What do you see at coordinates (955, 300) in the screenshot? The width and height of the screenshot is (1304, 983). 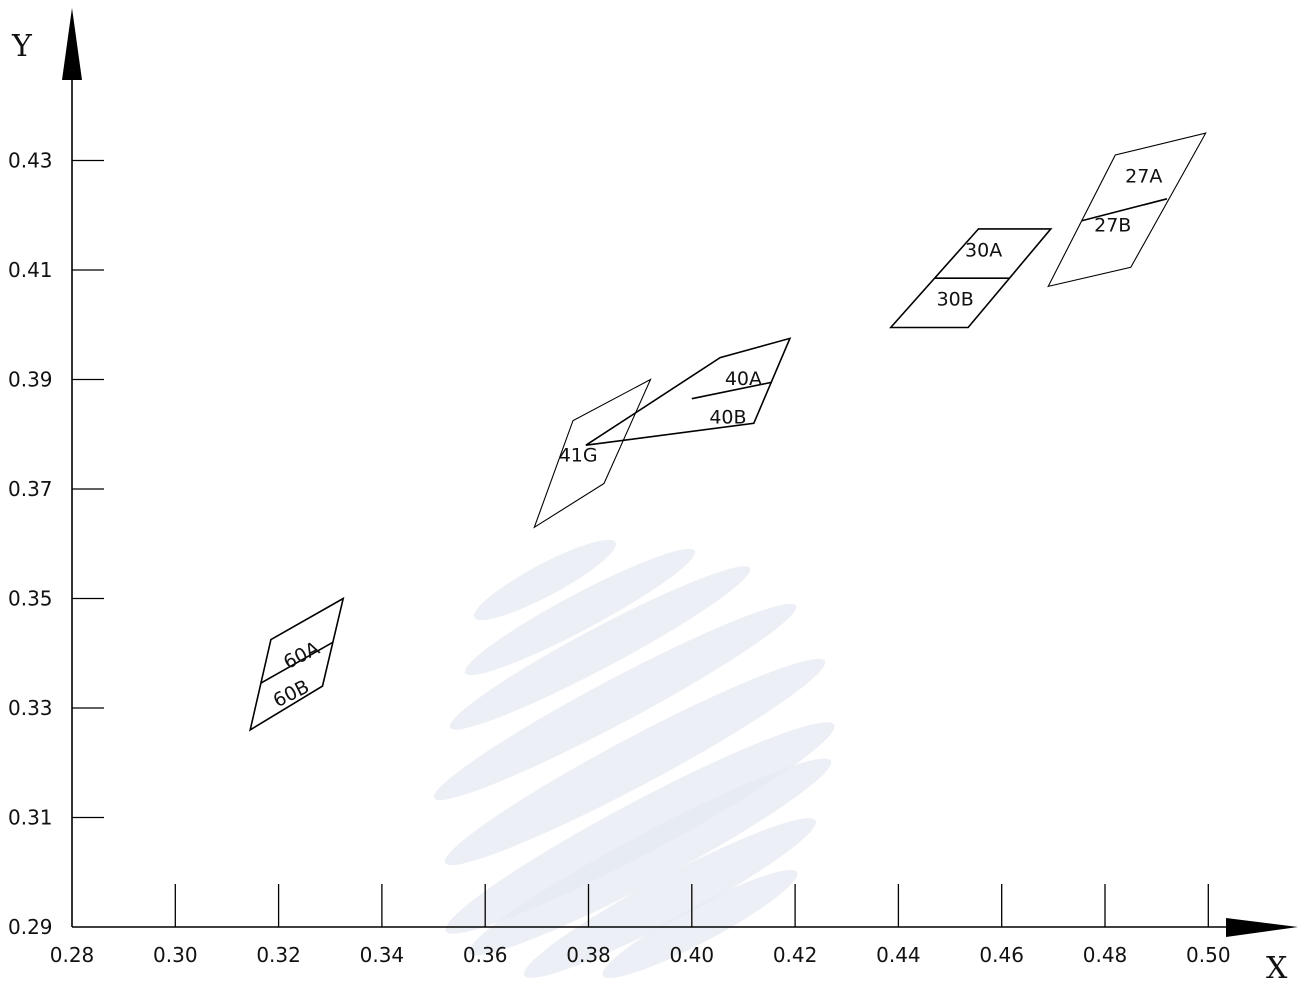 I see `region-label-b: 30B` at bounding box center [955, 300].